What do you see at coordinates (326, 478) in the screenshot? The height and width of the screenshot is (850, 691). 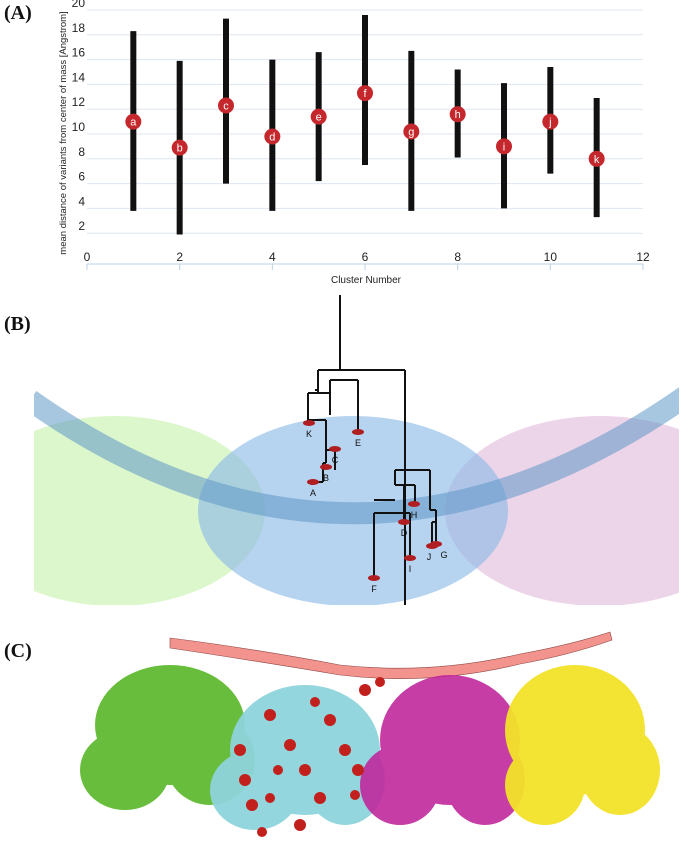 I see `leaf-label: B` at bounding box center [326, 478].